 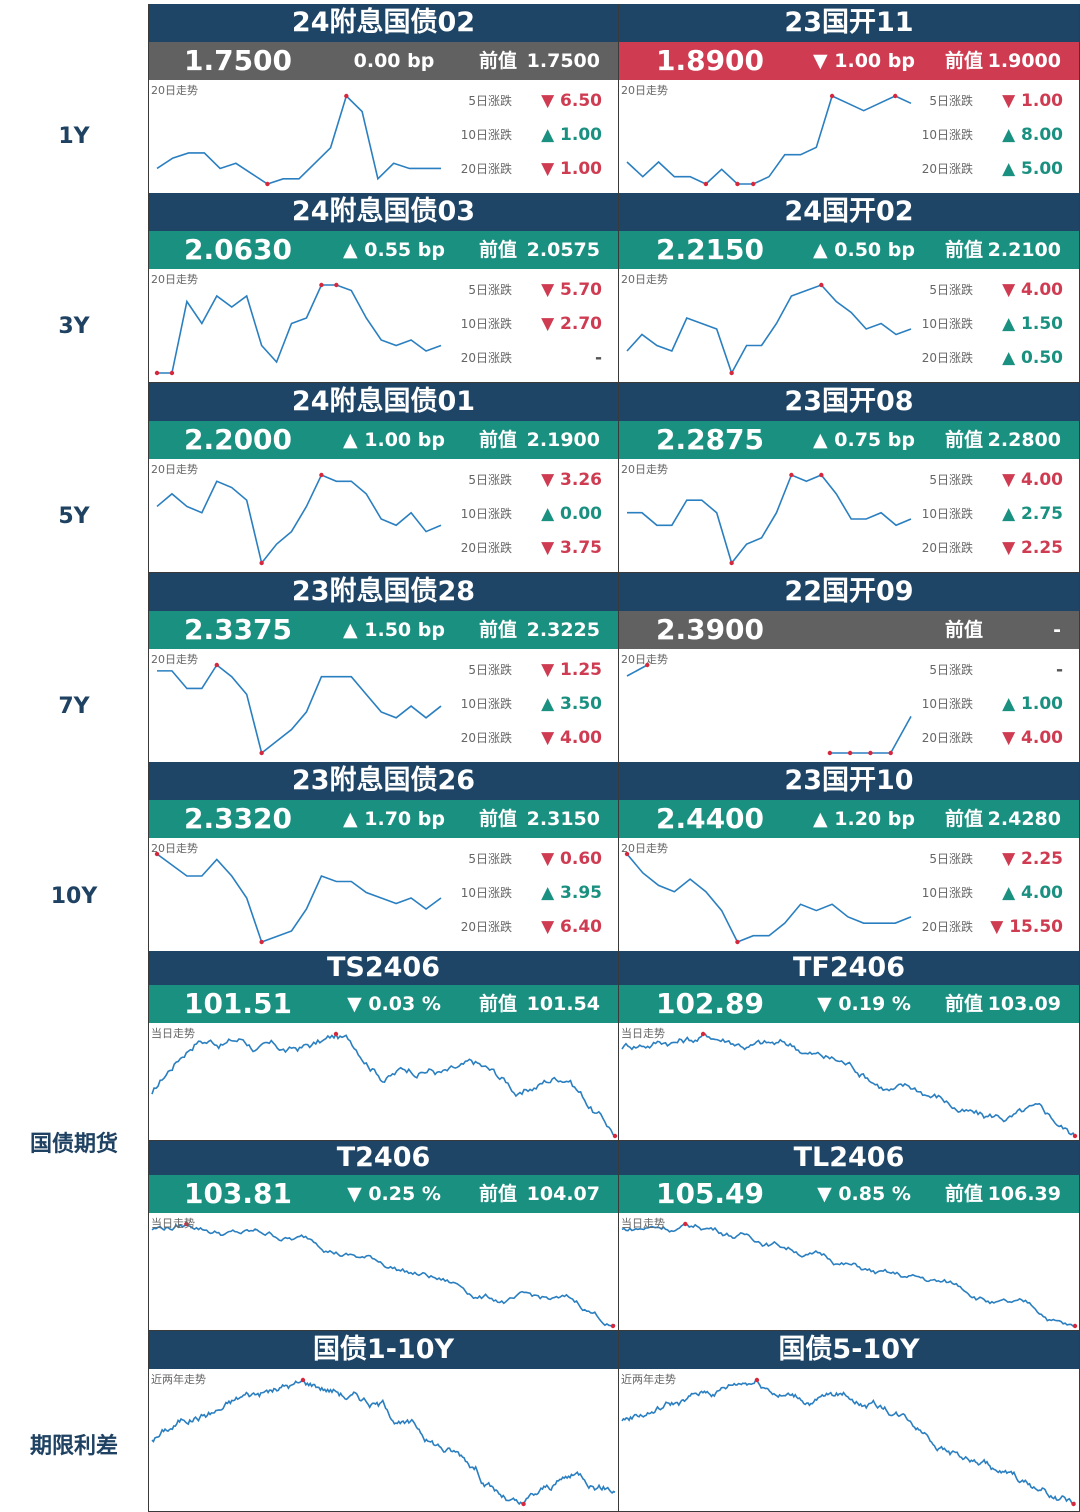 I want to click on futures-title: TF2406, so click(x=849, y=968).